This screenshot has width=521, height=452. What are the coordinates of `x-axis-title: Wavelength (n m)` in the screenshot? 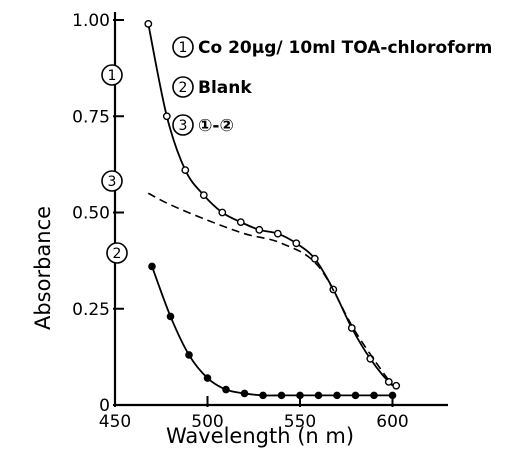 It's located at (260, 436).